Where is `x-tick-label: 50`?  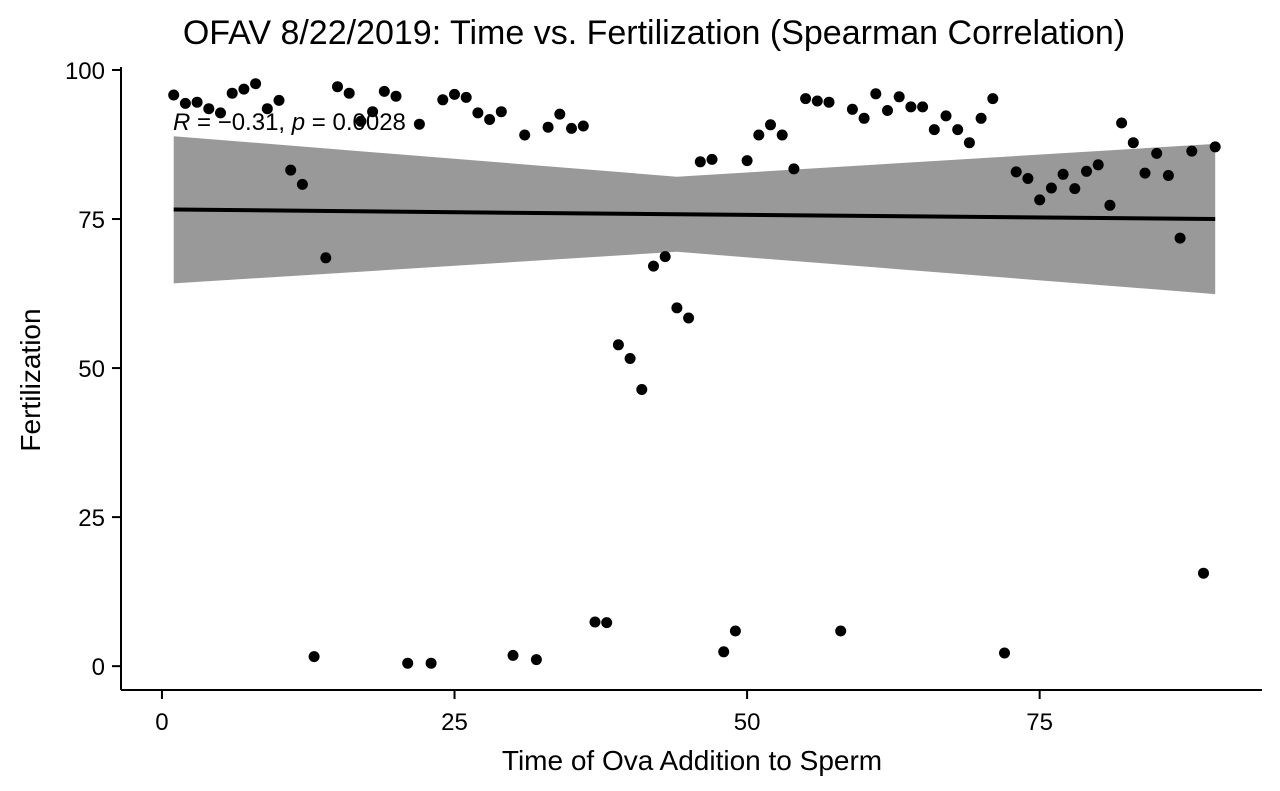 x-tick-label: 50 is located at coordinates (747, 722).